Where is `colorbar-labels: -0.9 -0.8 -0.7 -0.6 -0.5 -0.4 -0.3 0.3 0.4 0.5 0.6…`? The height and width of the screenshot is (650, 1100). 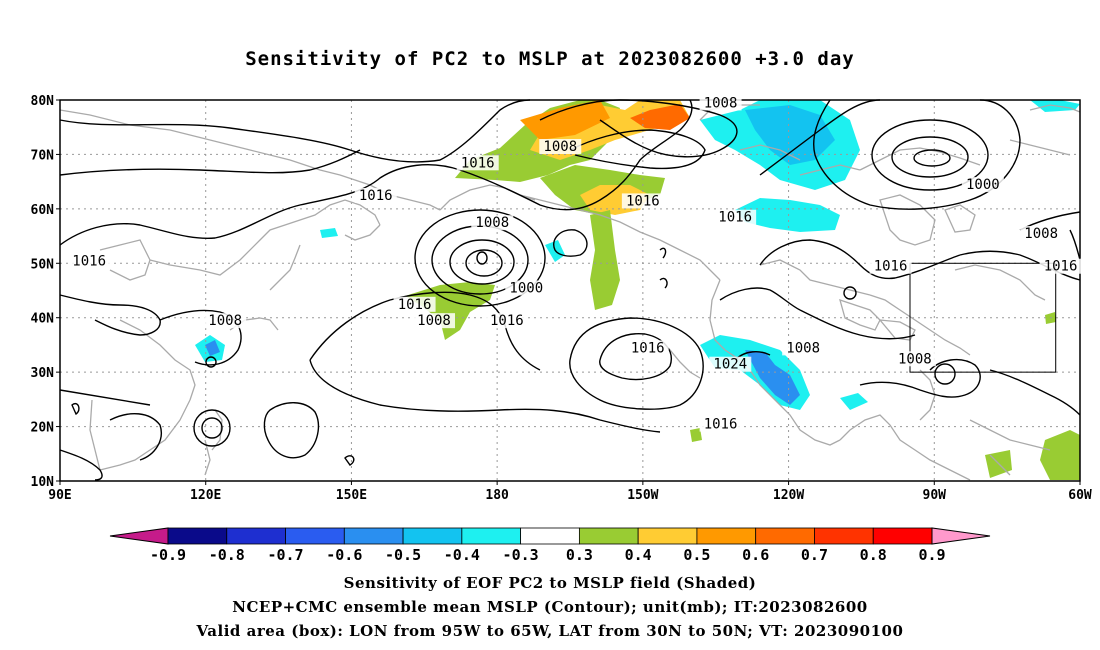
colorbar-labels: -0.9 -0.8 -0.7 -0.6 -0.5 -0.4 -0.3 0.3 0.4 0.5 0.6… is located at coordinates (548, 555).